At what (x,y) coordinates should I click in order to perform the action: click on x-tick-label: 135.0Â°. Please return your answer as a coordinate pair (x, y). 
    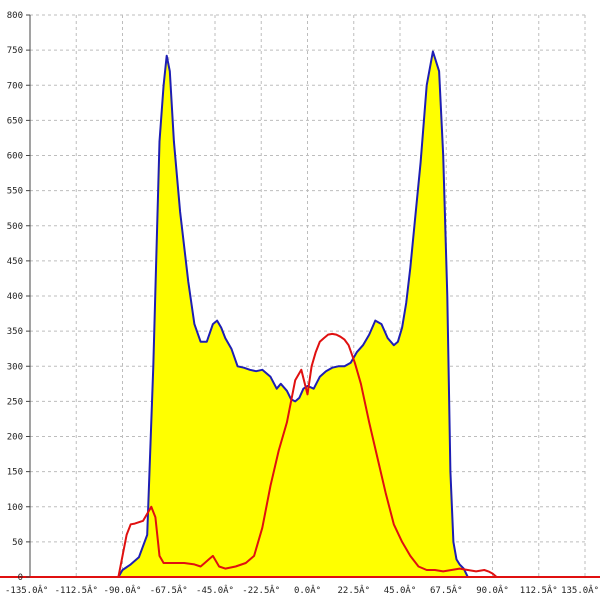
    Looking at the image, I should click on (580, 590).